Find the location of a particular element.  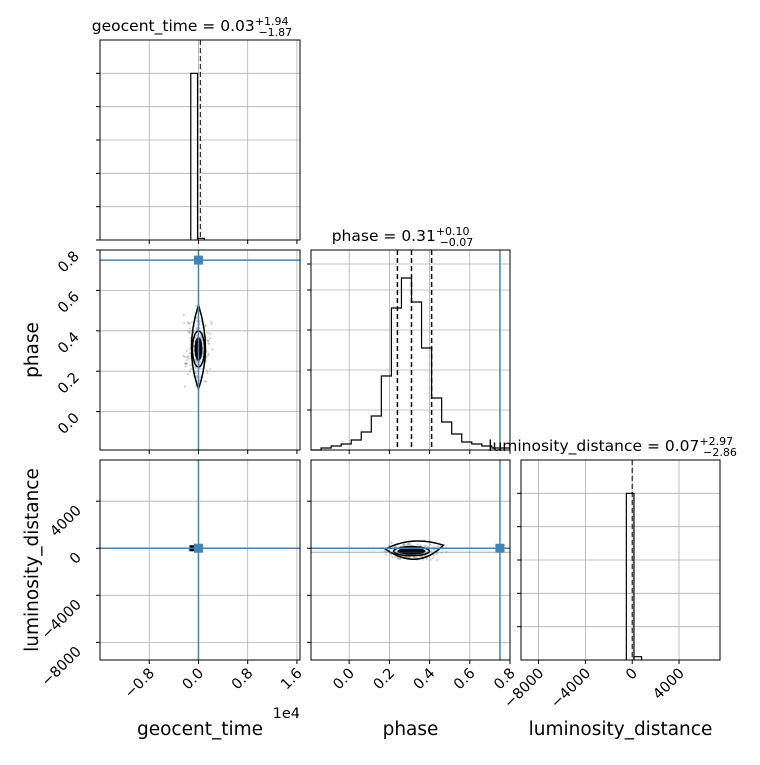

ld-vs-phase-contour-outer is located at coordinates (414, 550).